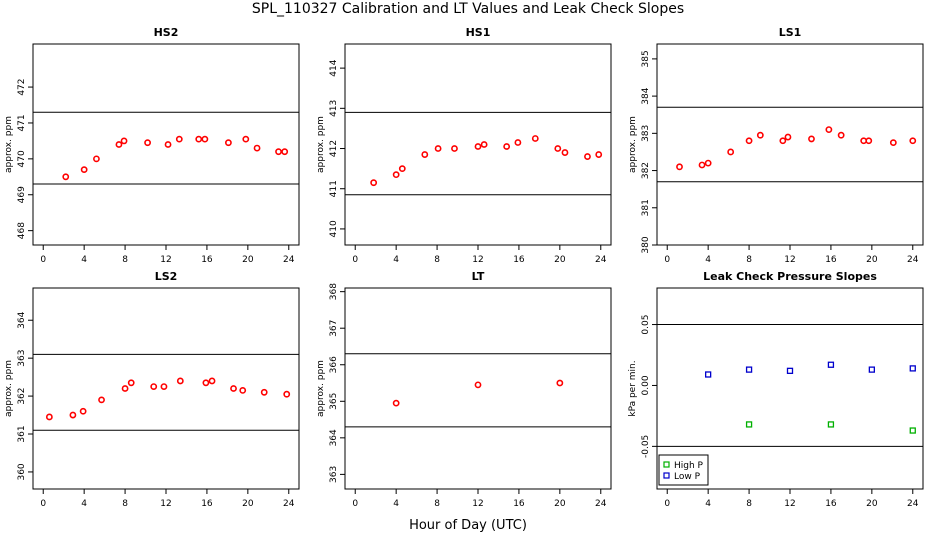 Image resolution: width=936 pixels, height=540 pixels. I want to click on panel-2: HS1 0 4 8 12 16 20 24 410 411 412 413 414 approx. ppm, so click(464, 145).